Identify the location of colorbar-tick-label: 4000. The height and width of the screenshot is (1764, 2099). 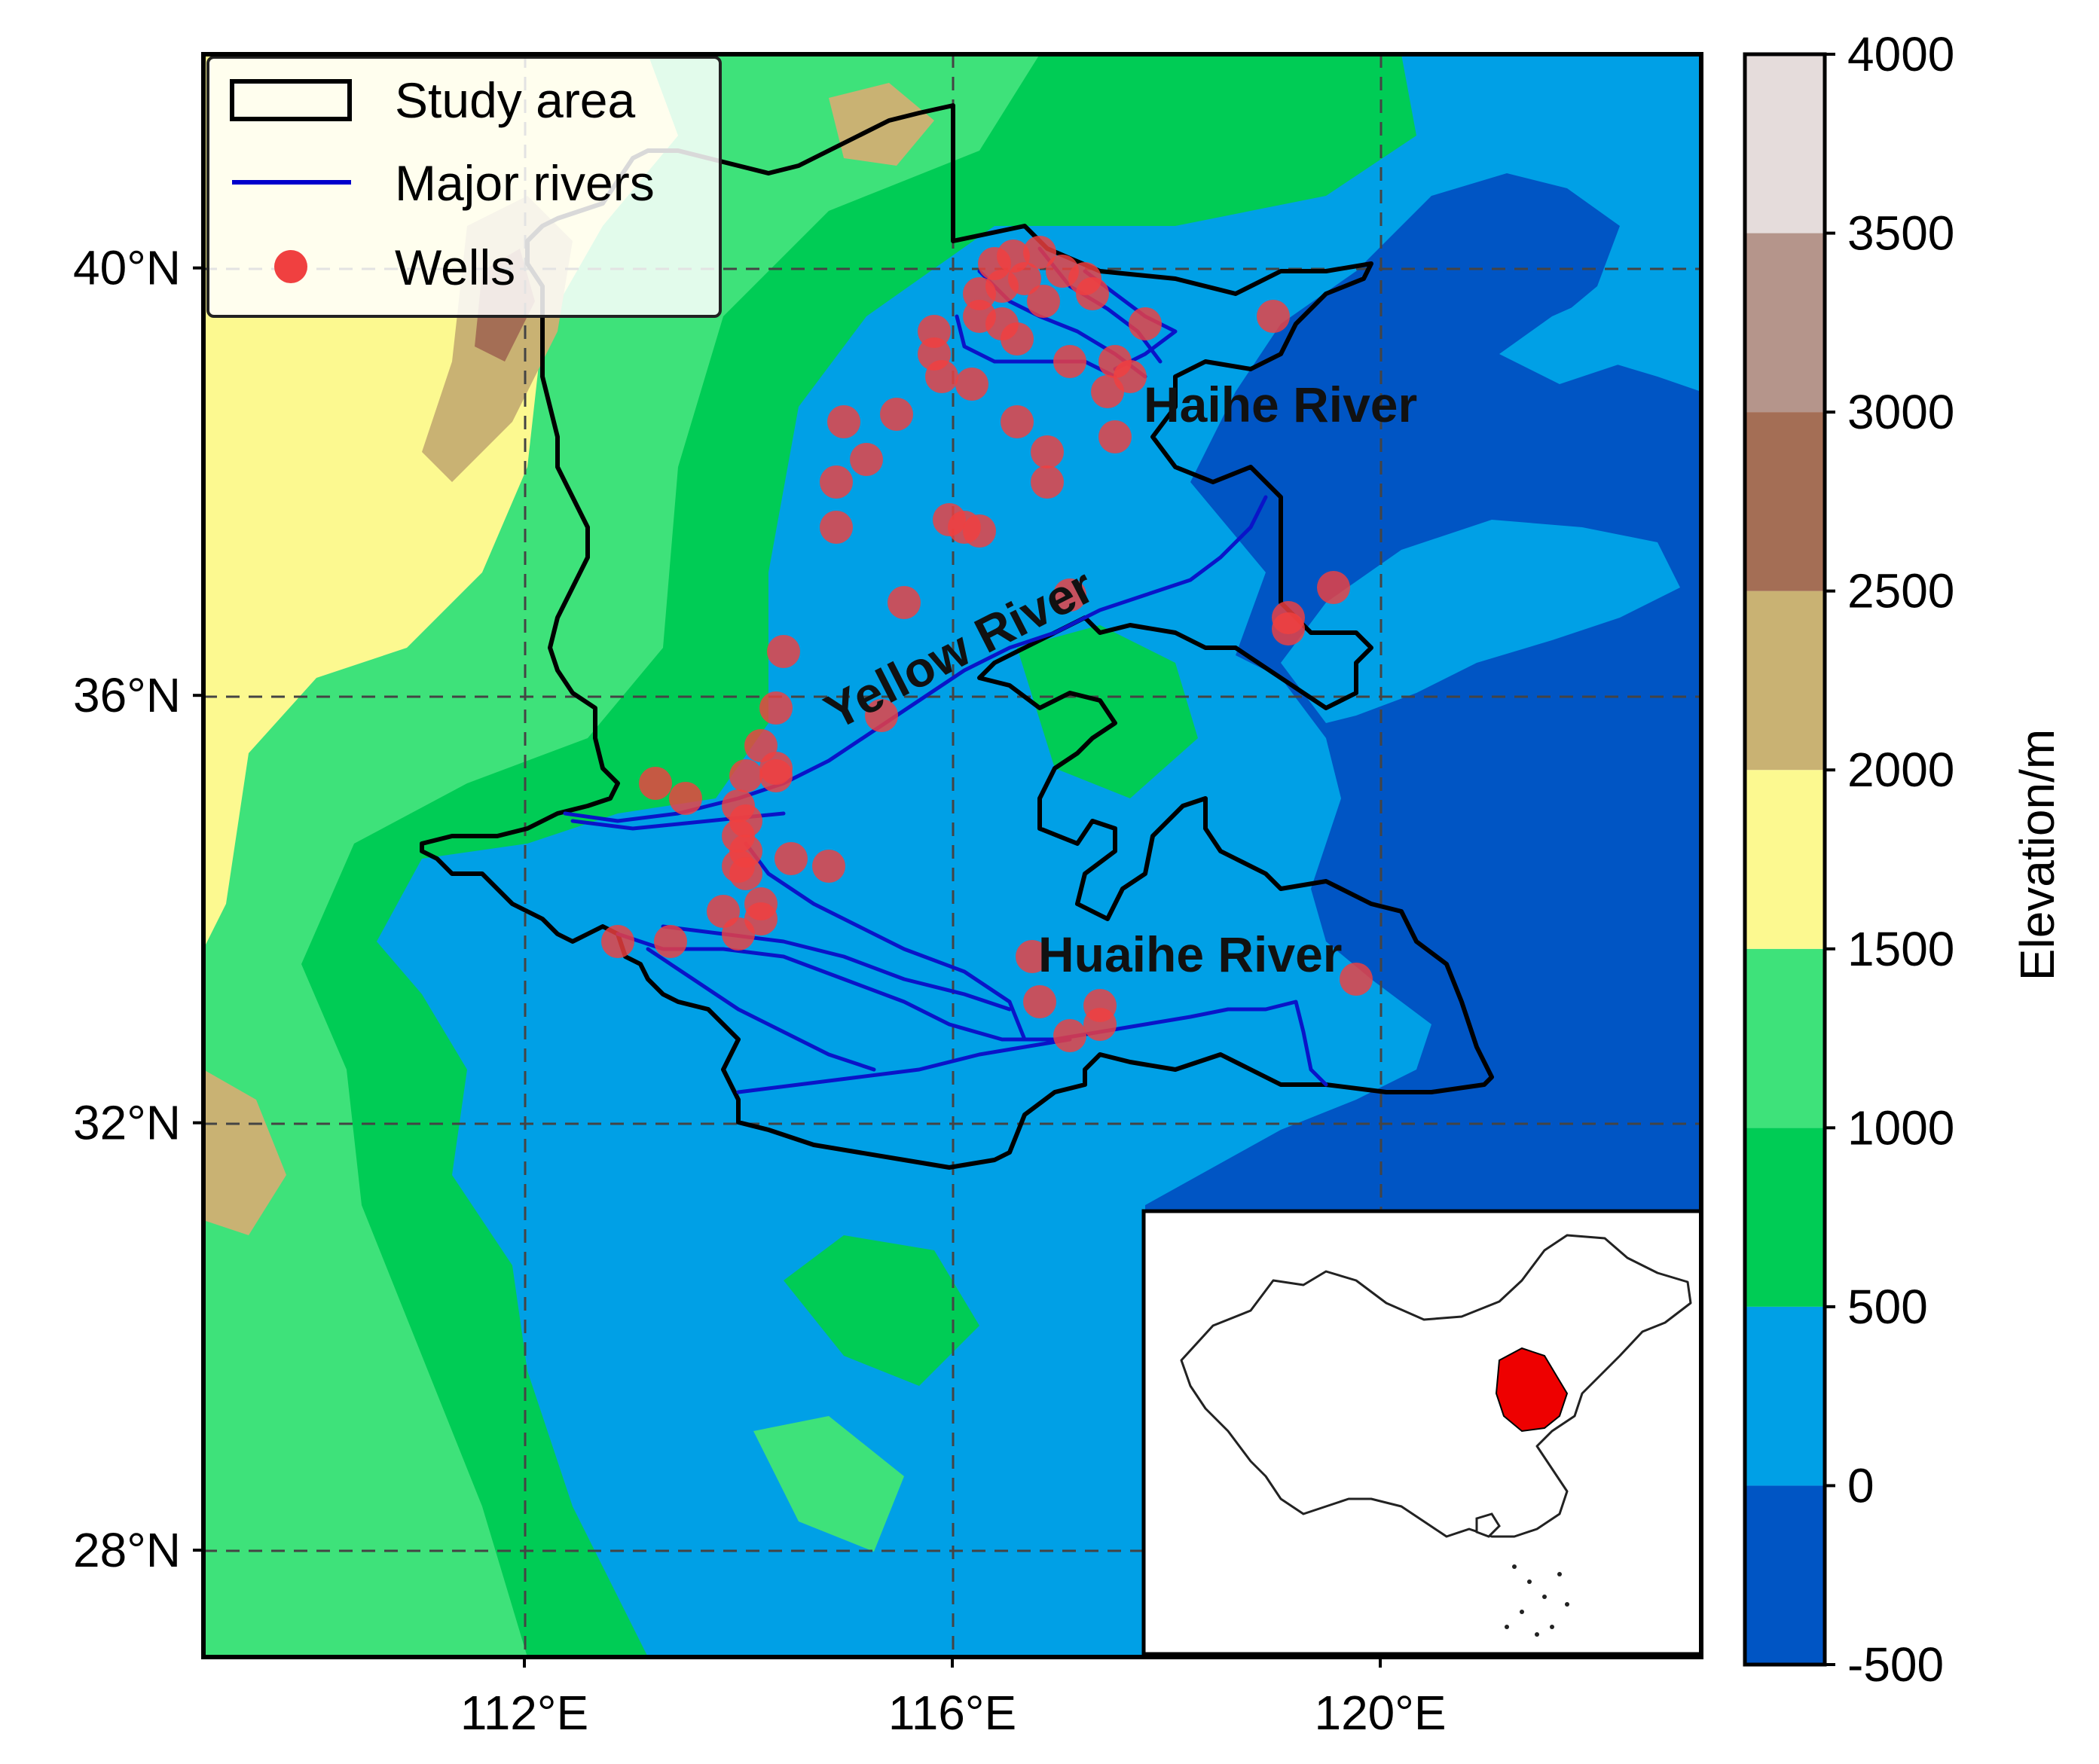
(1900, 54).